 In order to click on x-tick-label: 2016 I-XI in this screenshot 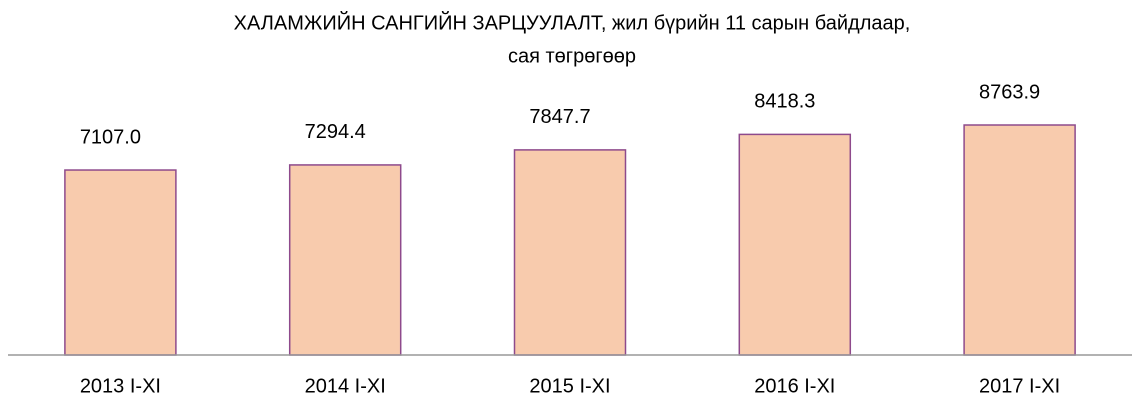, I will do `click(794, 386)`.